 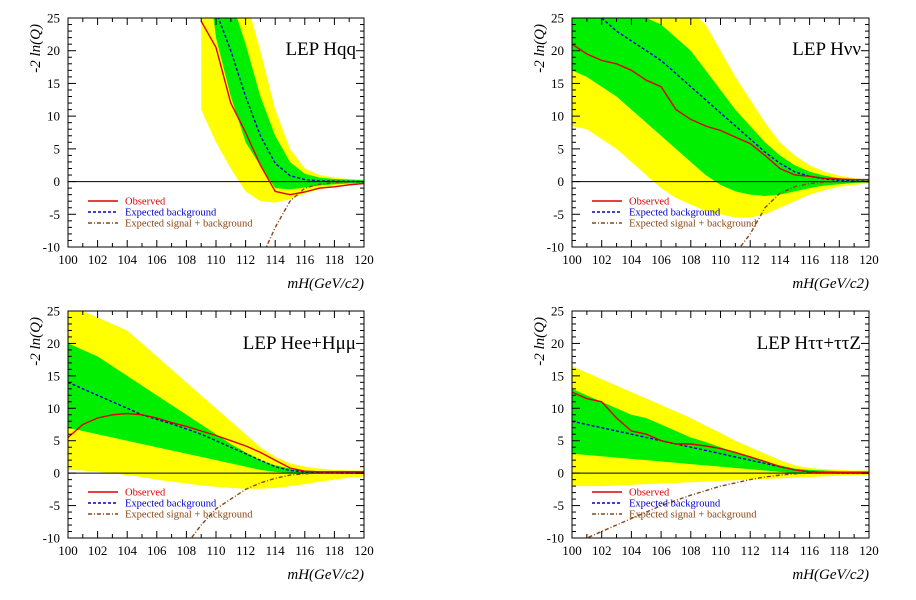 What do you see at coordinates (809, 343) in the screenshot?
I see `panel-title: LEP Hττ+ττZ` at bounding box center [809, 343].